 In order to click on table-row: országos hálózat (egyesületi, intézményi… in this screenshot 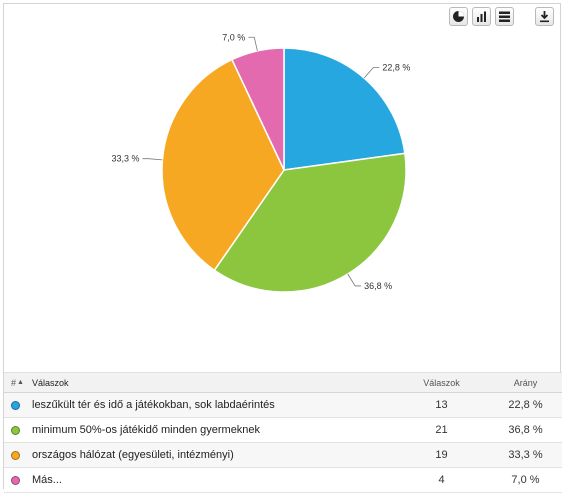, I will do `click(283, 455)`.